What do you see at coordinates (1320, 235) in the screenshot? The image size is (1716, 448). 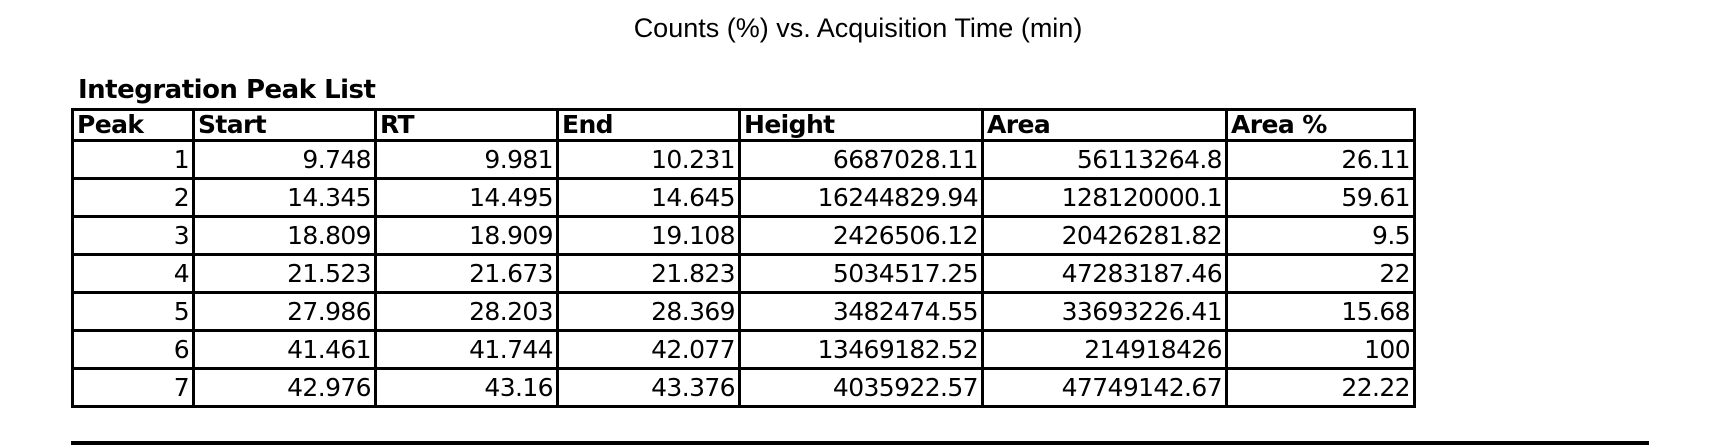 I see `cell-area-percent: 9.5` at bounding box center [1320, 235].